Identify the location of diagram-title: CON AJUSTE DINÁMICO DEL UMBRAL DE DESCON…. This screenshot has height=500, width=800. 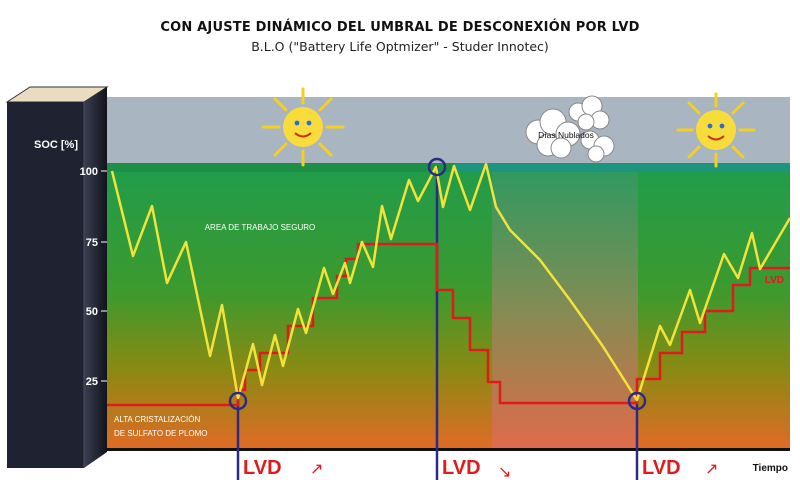
(400, 27).